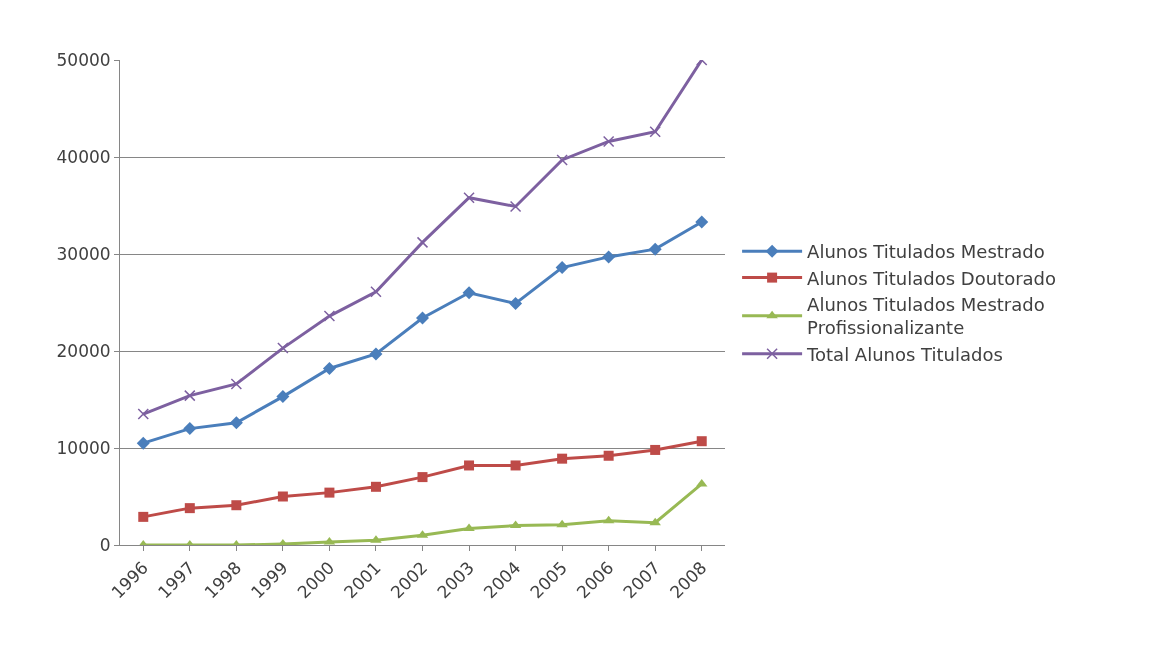 This screenshot has width=1165, height=655. What do you see at coordinates (83, 447) in the screenshot?
I see `y-tick-label: 10000` at bounding box center [83, 447].